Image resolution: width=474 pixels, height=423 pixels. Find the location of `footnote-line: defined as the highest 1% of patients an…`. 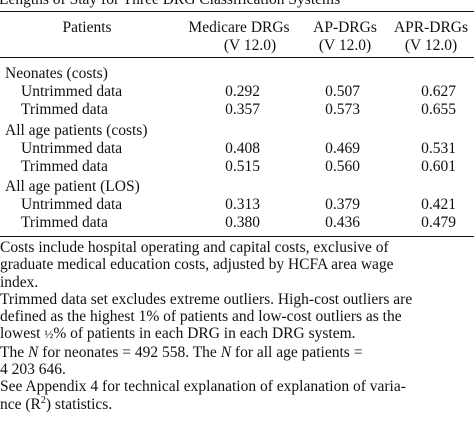

footnote-line: defined as the highest 1% of patients an… is located at coordinates (201, 317).